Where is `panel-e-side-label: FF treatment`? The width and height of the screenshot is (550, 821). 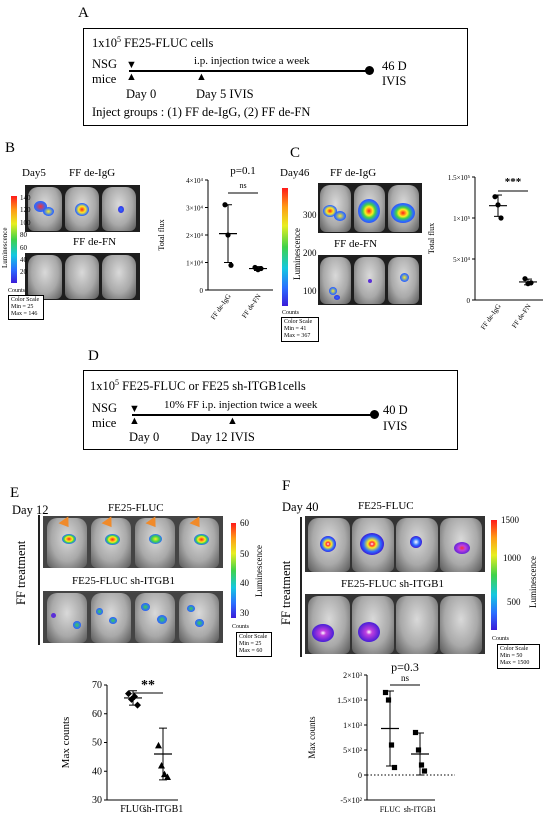
panel-e-side-label: FF treatment is located at coordinates (21, 572).